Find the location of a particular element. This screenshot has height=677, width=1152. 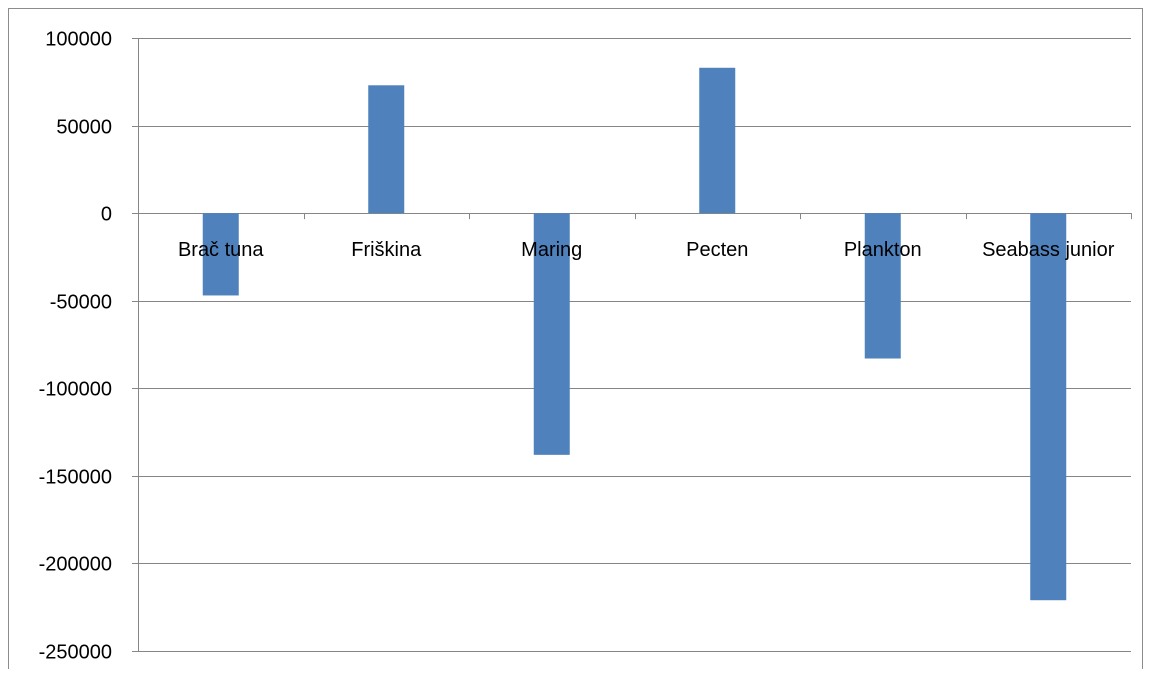

category-label: Brač tuna is located at coordinates (221, 250).